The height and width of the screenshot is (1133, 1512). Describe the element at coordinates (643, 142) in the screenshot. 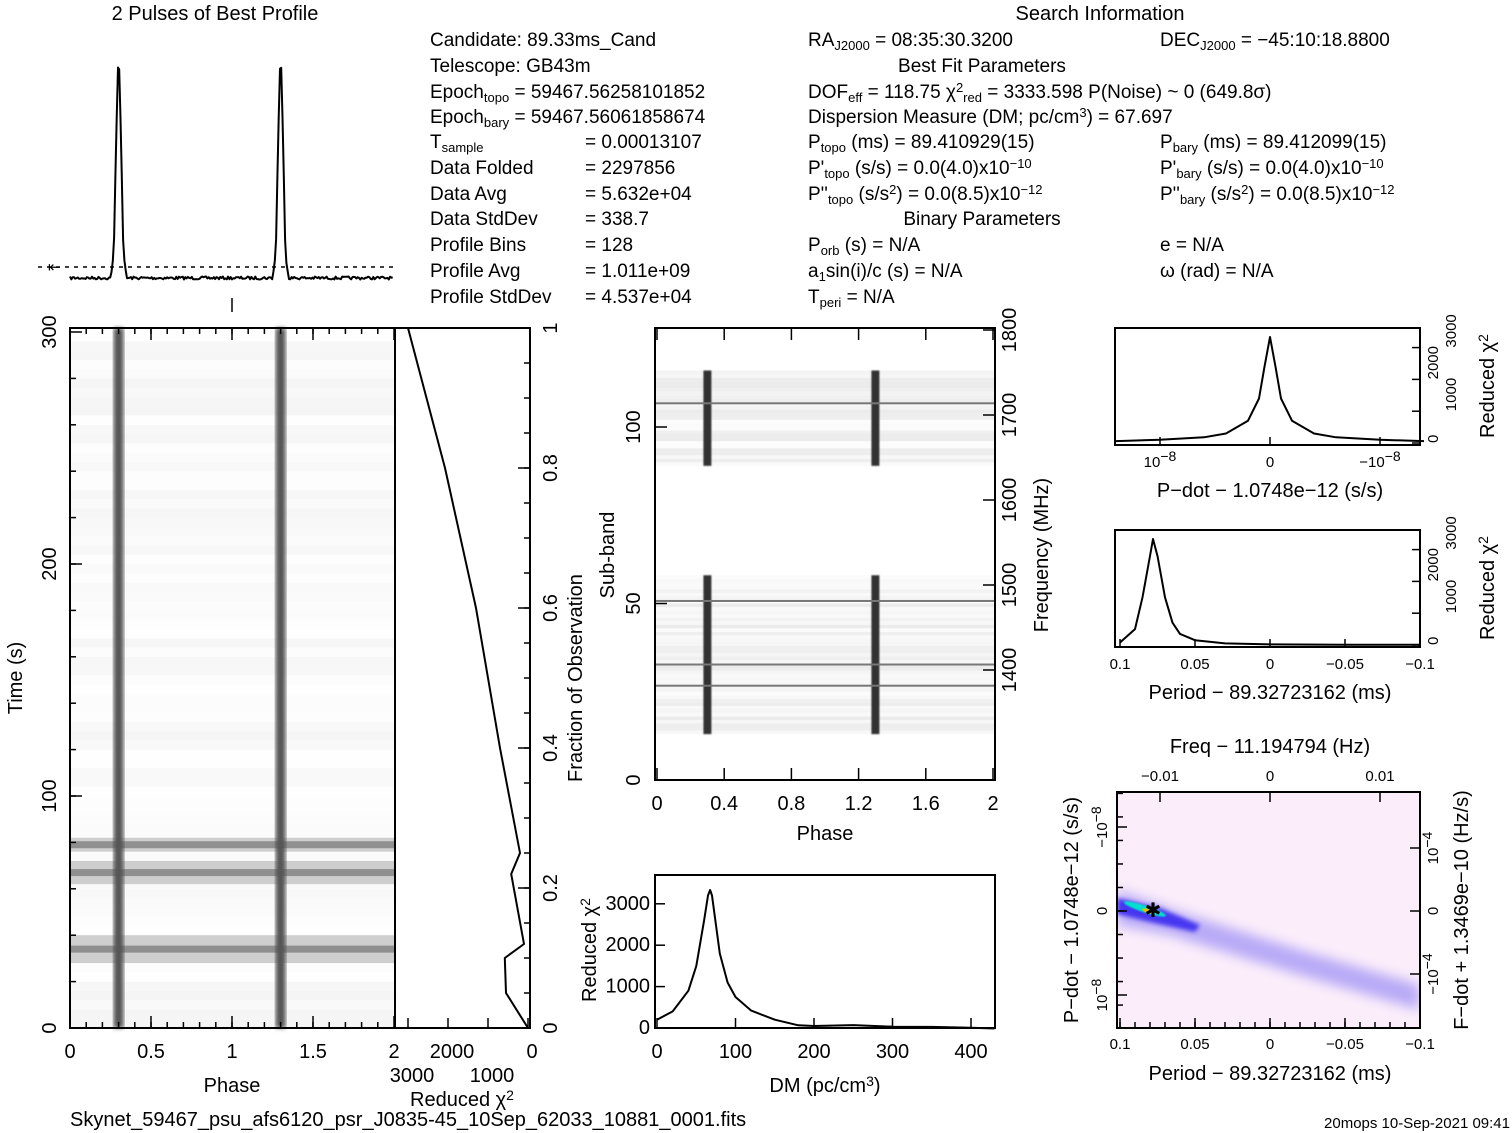

I see `text-segment: = 0.00013107` at that location.